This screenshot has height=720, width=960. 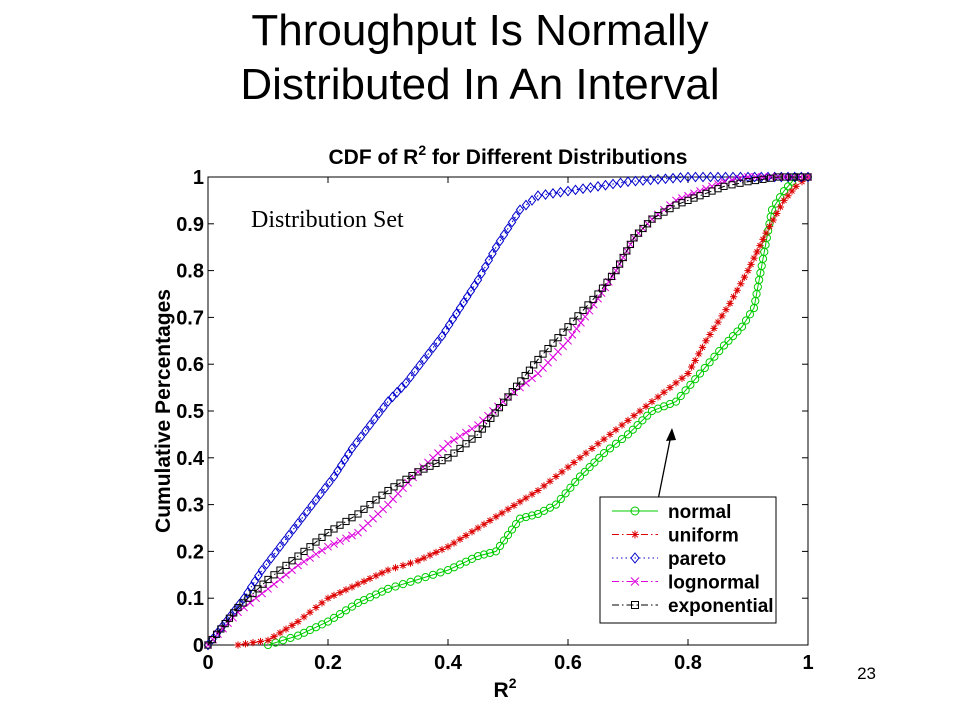 What do you see at coordinates (190, 506) in the screenshot?
I see `y-tick-label: 0.3` at bounding box center [190, 506].